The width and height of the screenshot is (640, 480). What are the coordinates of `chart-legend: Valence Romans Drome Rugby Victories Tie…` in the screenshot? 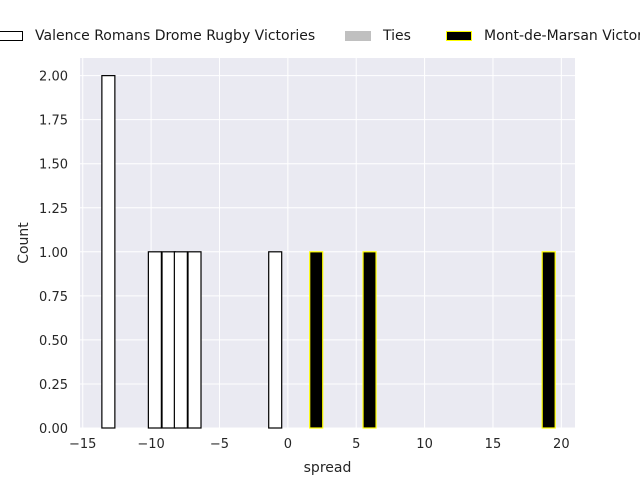 It's located at (320, 36).